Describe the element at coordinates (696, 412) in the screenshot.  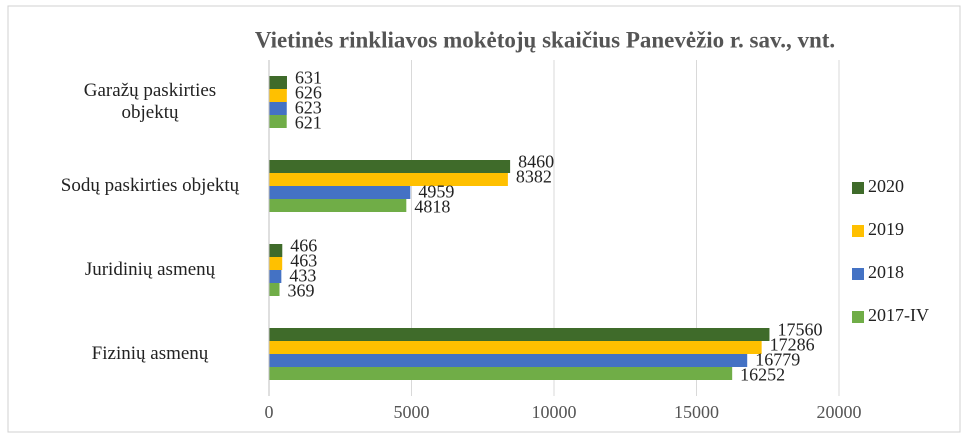
I see `x-tick-label: 15000` at that location.